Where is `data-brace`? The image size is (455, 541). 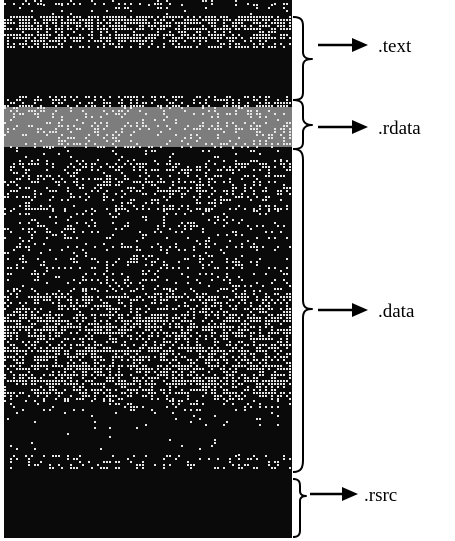
data-brace is located at coordinates (302, 310).